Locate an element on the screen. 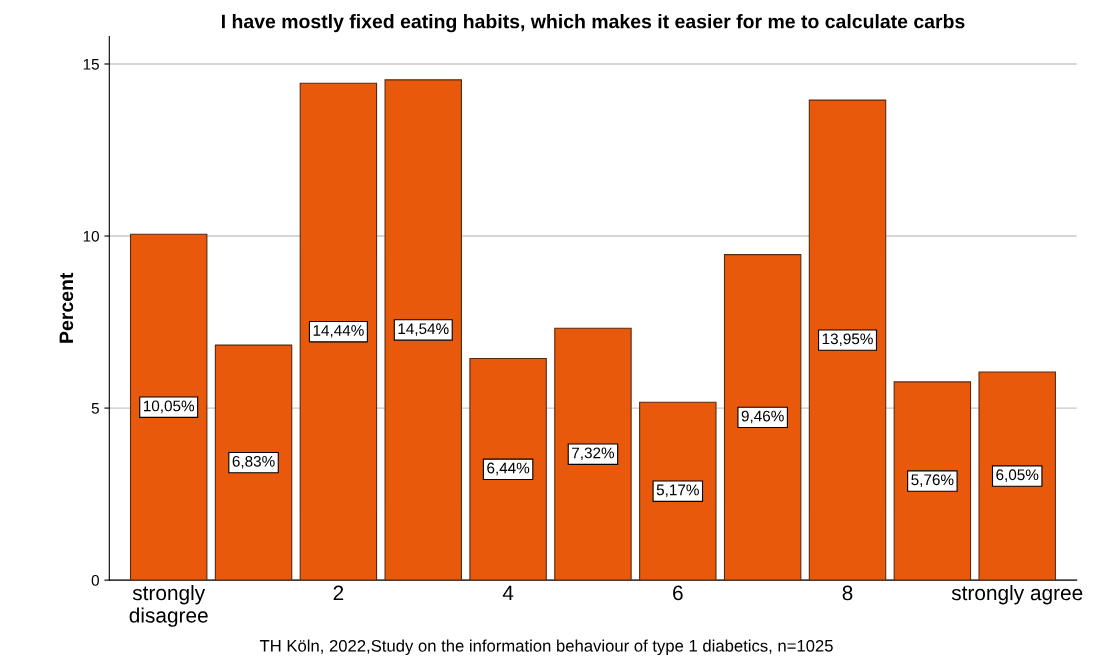 The width and height of the screenshot is (1093, 663). x-tick-label: 2 is located at coordinates (338, 593).